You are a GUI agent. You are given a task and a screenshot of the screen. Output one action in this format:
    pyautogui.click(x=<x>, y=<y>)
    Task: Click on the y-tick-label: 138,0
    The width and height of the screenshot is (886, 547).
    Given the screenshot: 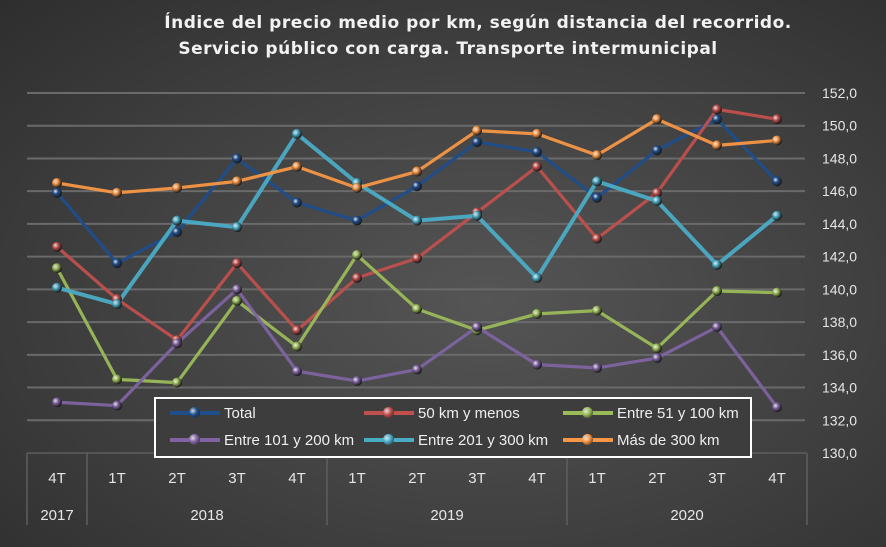 What is the action you would take?
    pyautogui.click(x=839, y=322)
    